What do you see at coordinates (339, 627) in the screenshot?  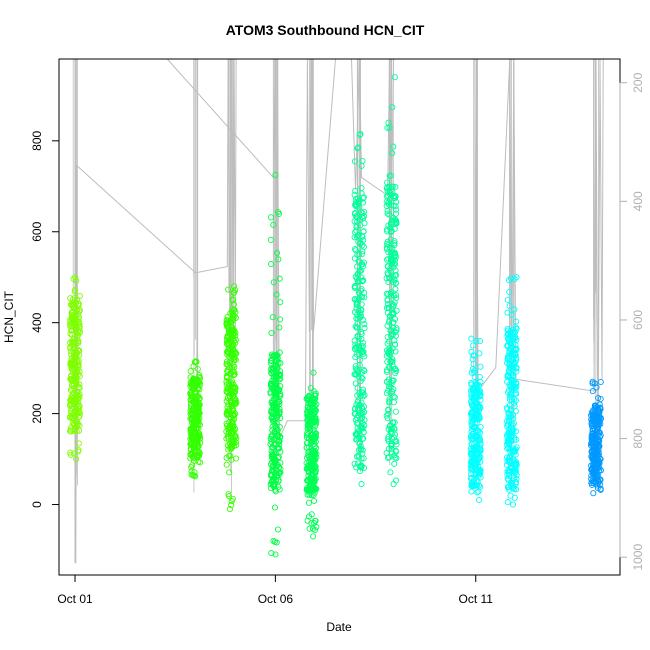 I see `x-axis-label: Date` at bounding box center [339, 627].